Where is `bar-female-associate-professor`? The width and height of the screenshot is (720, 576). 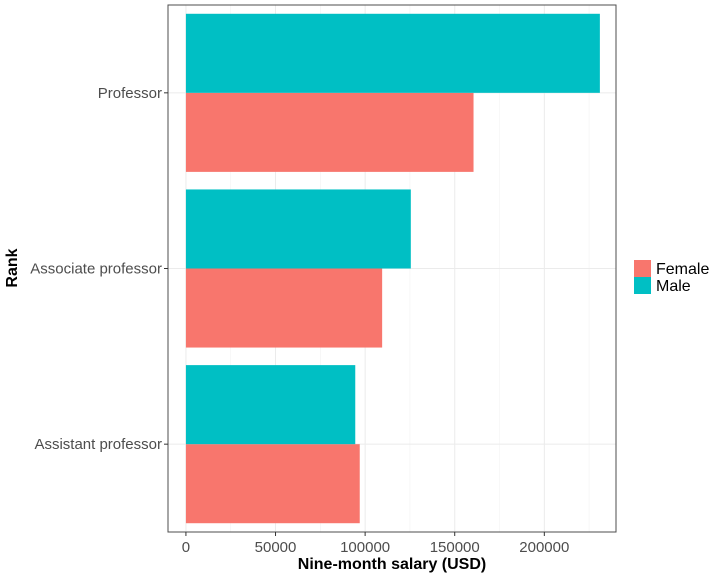
bar-female-associate-professor is located at coordinates (284, 308).